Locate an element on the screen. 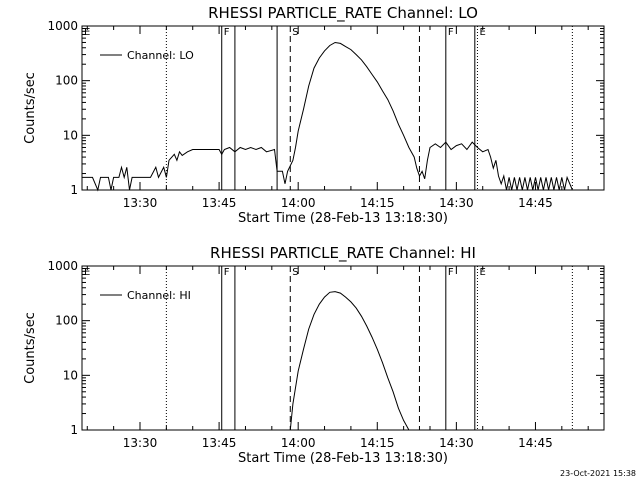  series-line is located at coordinates (349, 361).